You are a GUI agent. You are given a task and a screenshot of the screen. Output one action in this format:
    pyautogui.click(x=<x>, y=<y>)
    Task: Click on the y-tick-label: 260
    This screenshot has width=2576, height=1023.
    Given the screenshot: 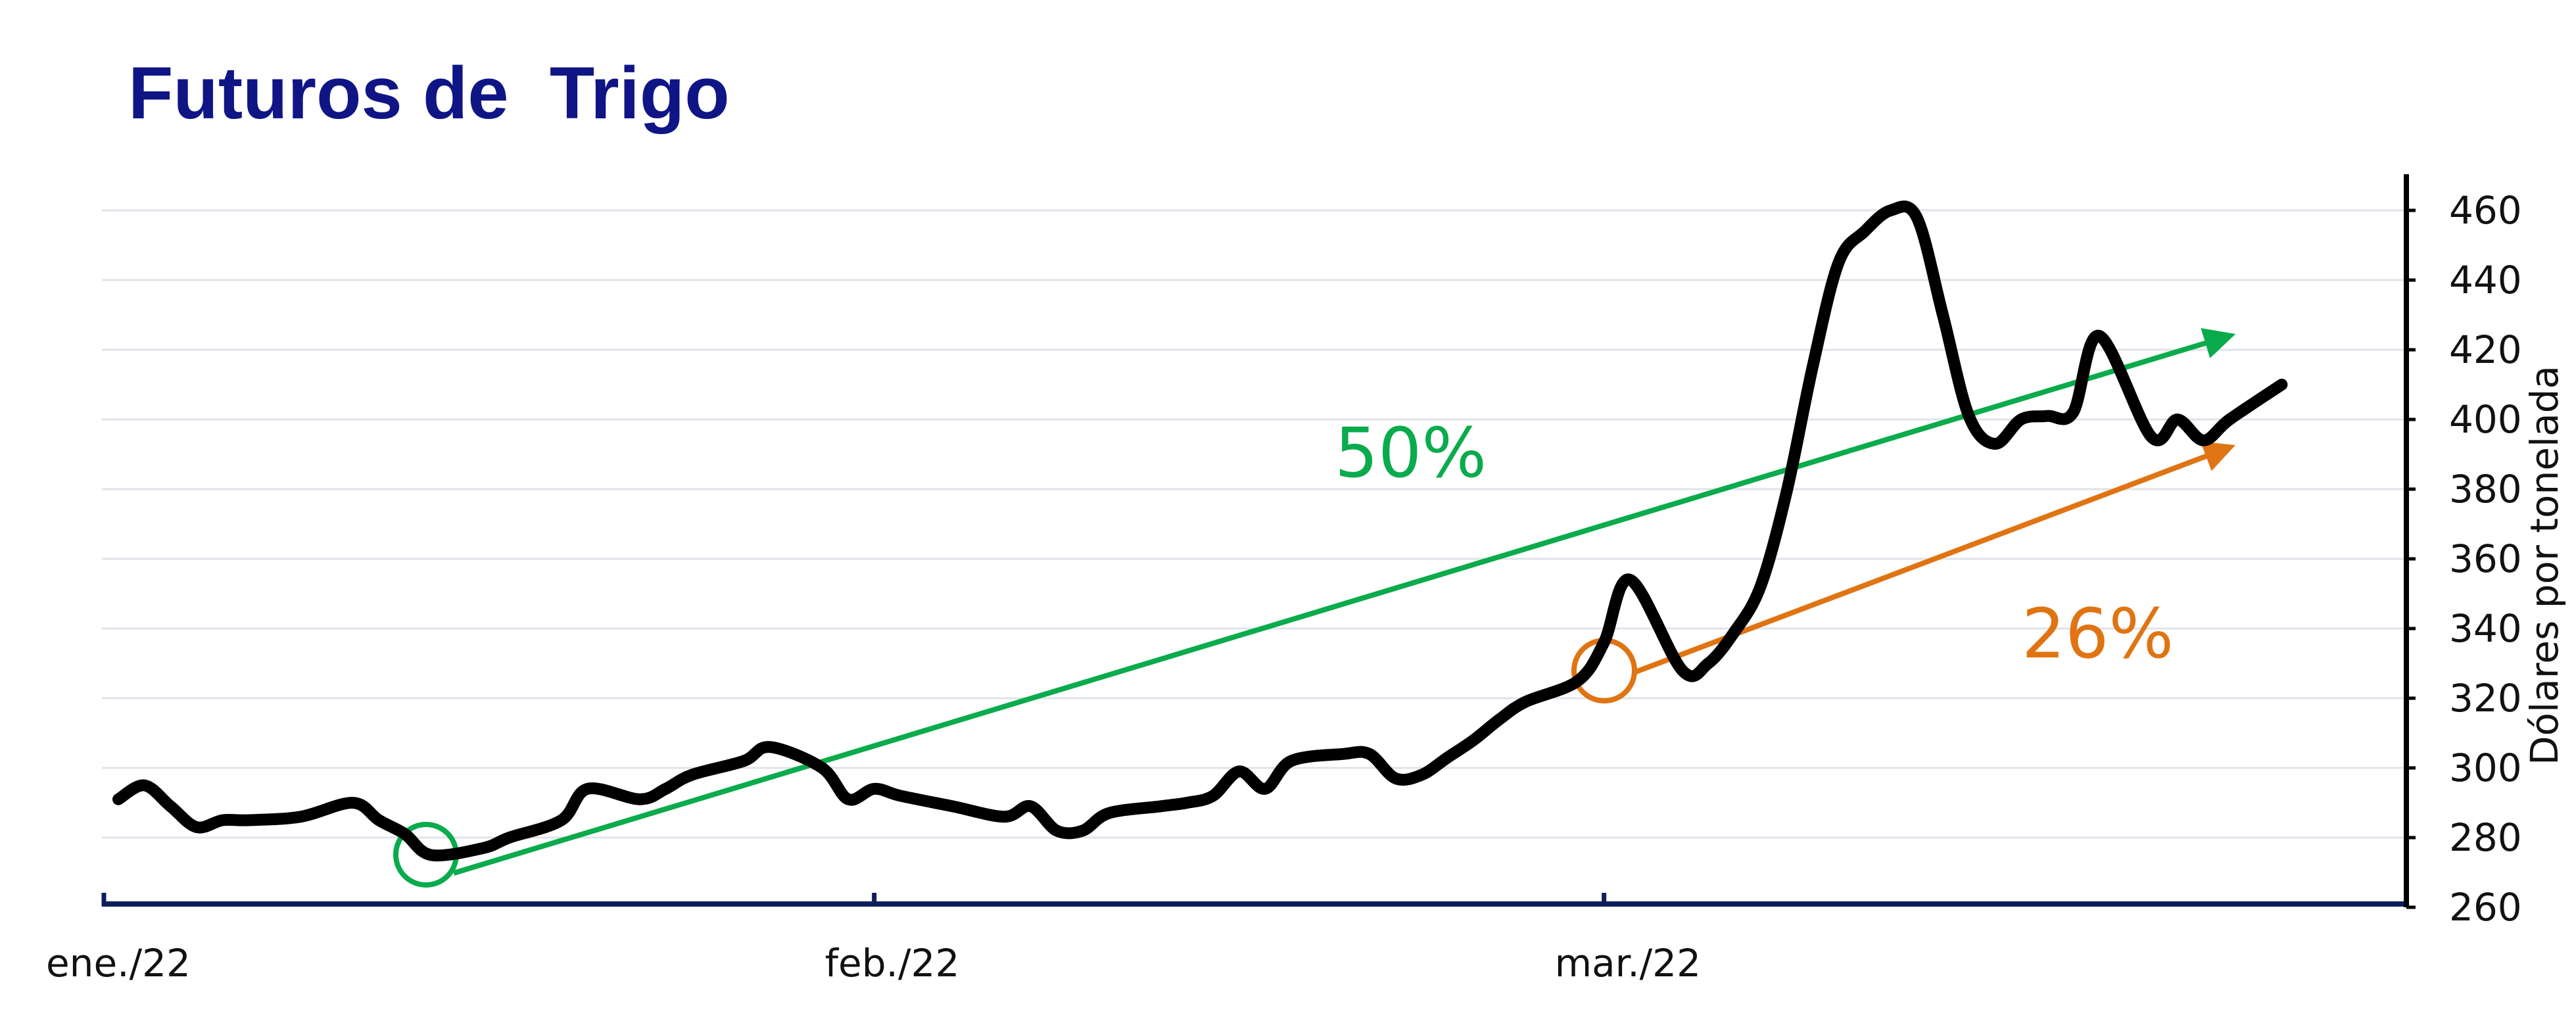 What is the action you would take?
    pyautogui.click(x=2486, y=907)
    